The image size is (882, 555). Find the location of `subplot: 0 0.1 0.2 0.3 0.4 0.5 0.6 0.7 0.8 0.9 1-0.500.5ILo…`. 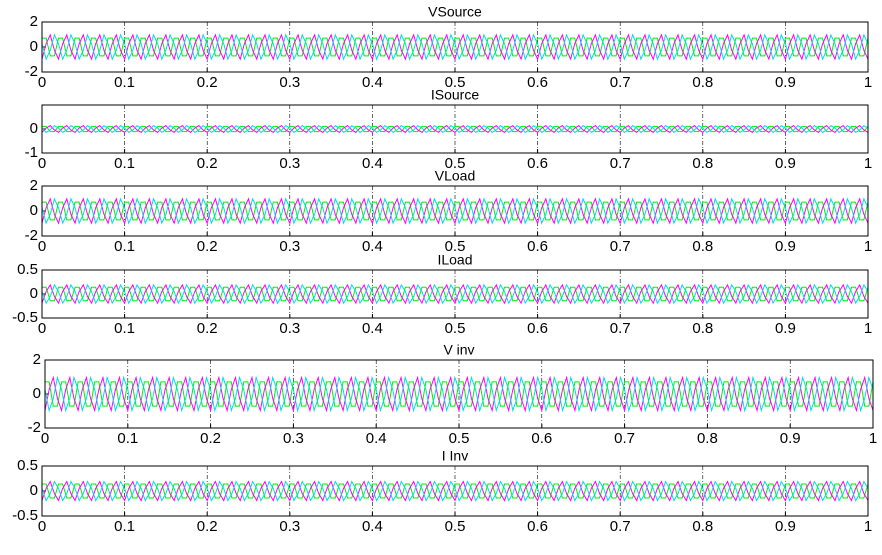

subplot: 0 0.1 0.2 0.3 0.4 0.5 0.6 0.7 0.8 0.9 1-0.500.5ILo… is located at coordinates (442, 294).